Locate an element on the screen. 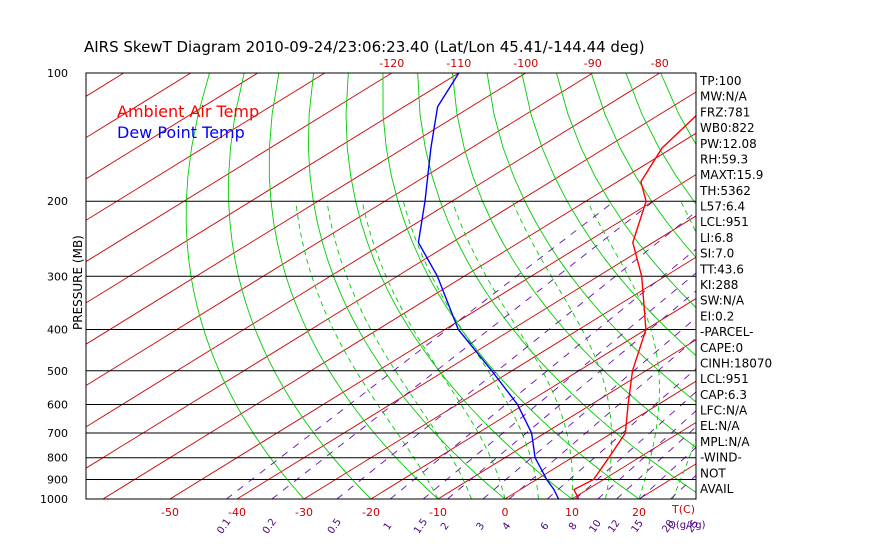 The width and height of the screenshot is (870, 560). pressure-tick-label: 500 is located at coordinates (57, 371).